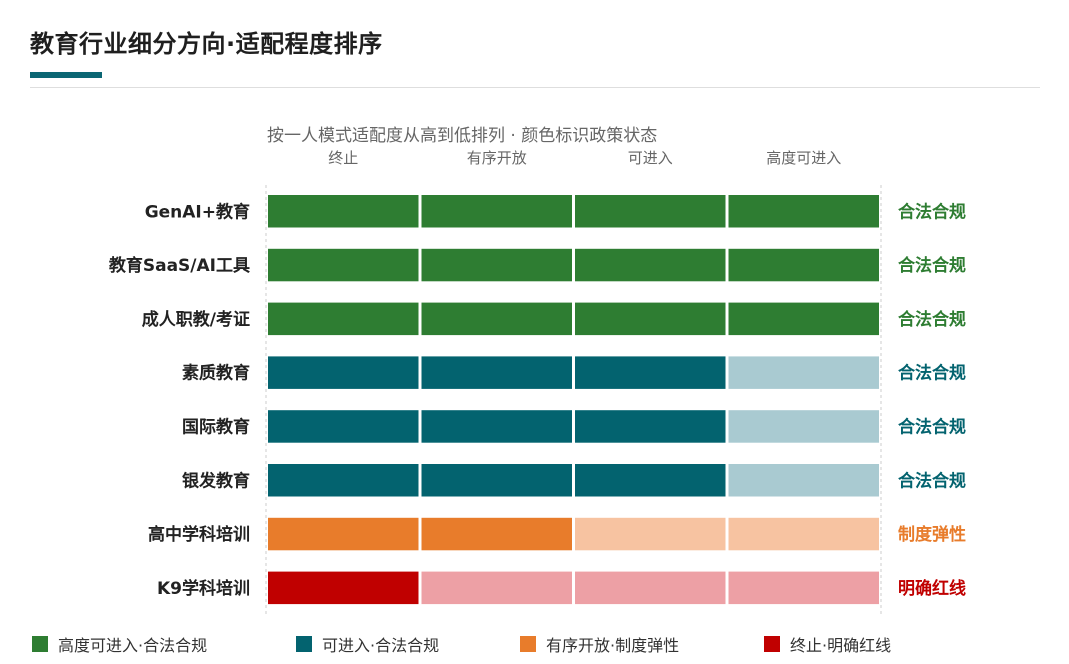 This screenshot has height=664, width=1069. What do you see at coordinates (203, 588) in the screenshot?
I see `row-label: K9学科培训` at bounding box center [203, 588].